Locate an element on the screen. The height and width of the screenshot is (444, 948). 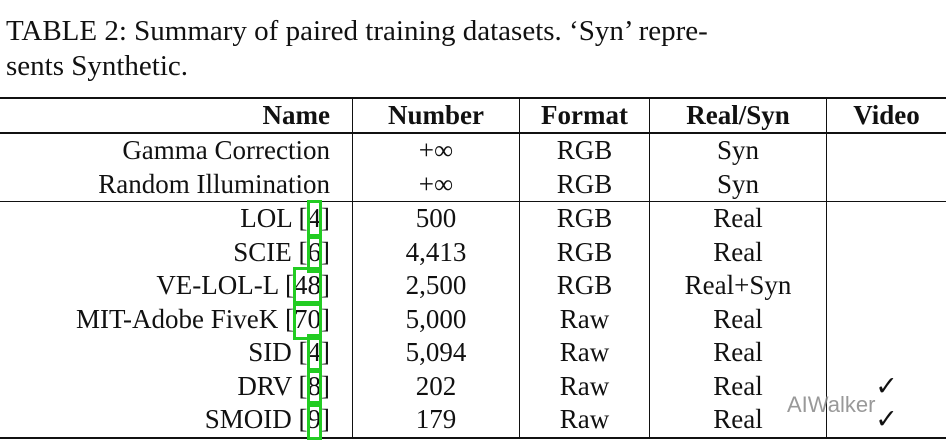
dataset-name: VE-LOL-L is located at coordinates (221, 285).